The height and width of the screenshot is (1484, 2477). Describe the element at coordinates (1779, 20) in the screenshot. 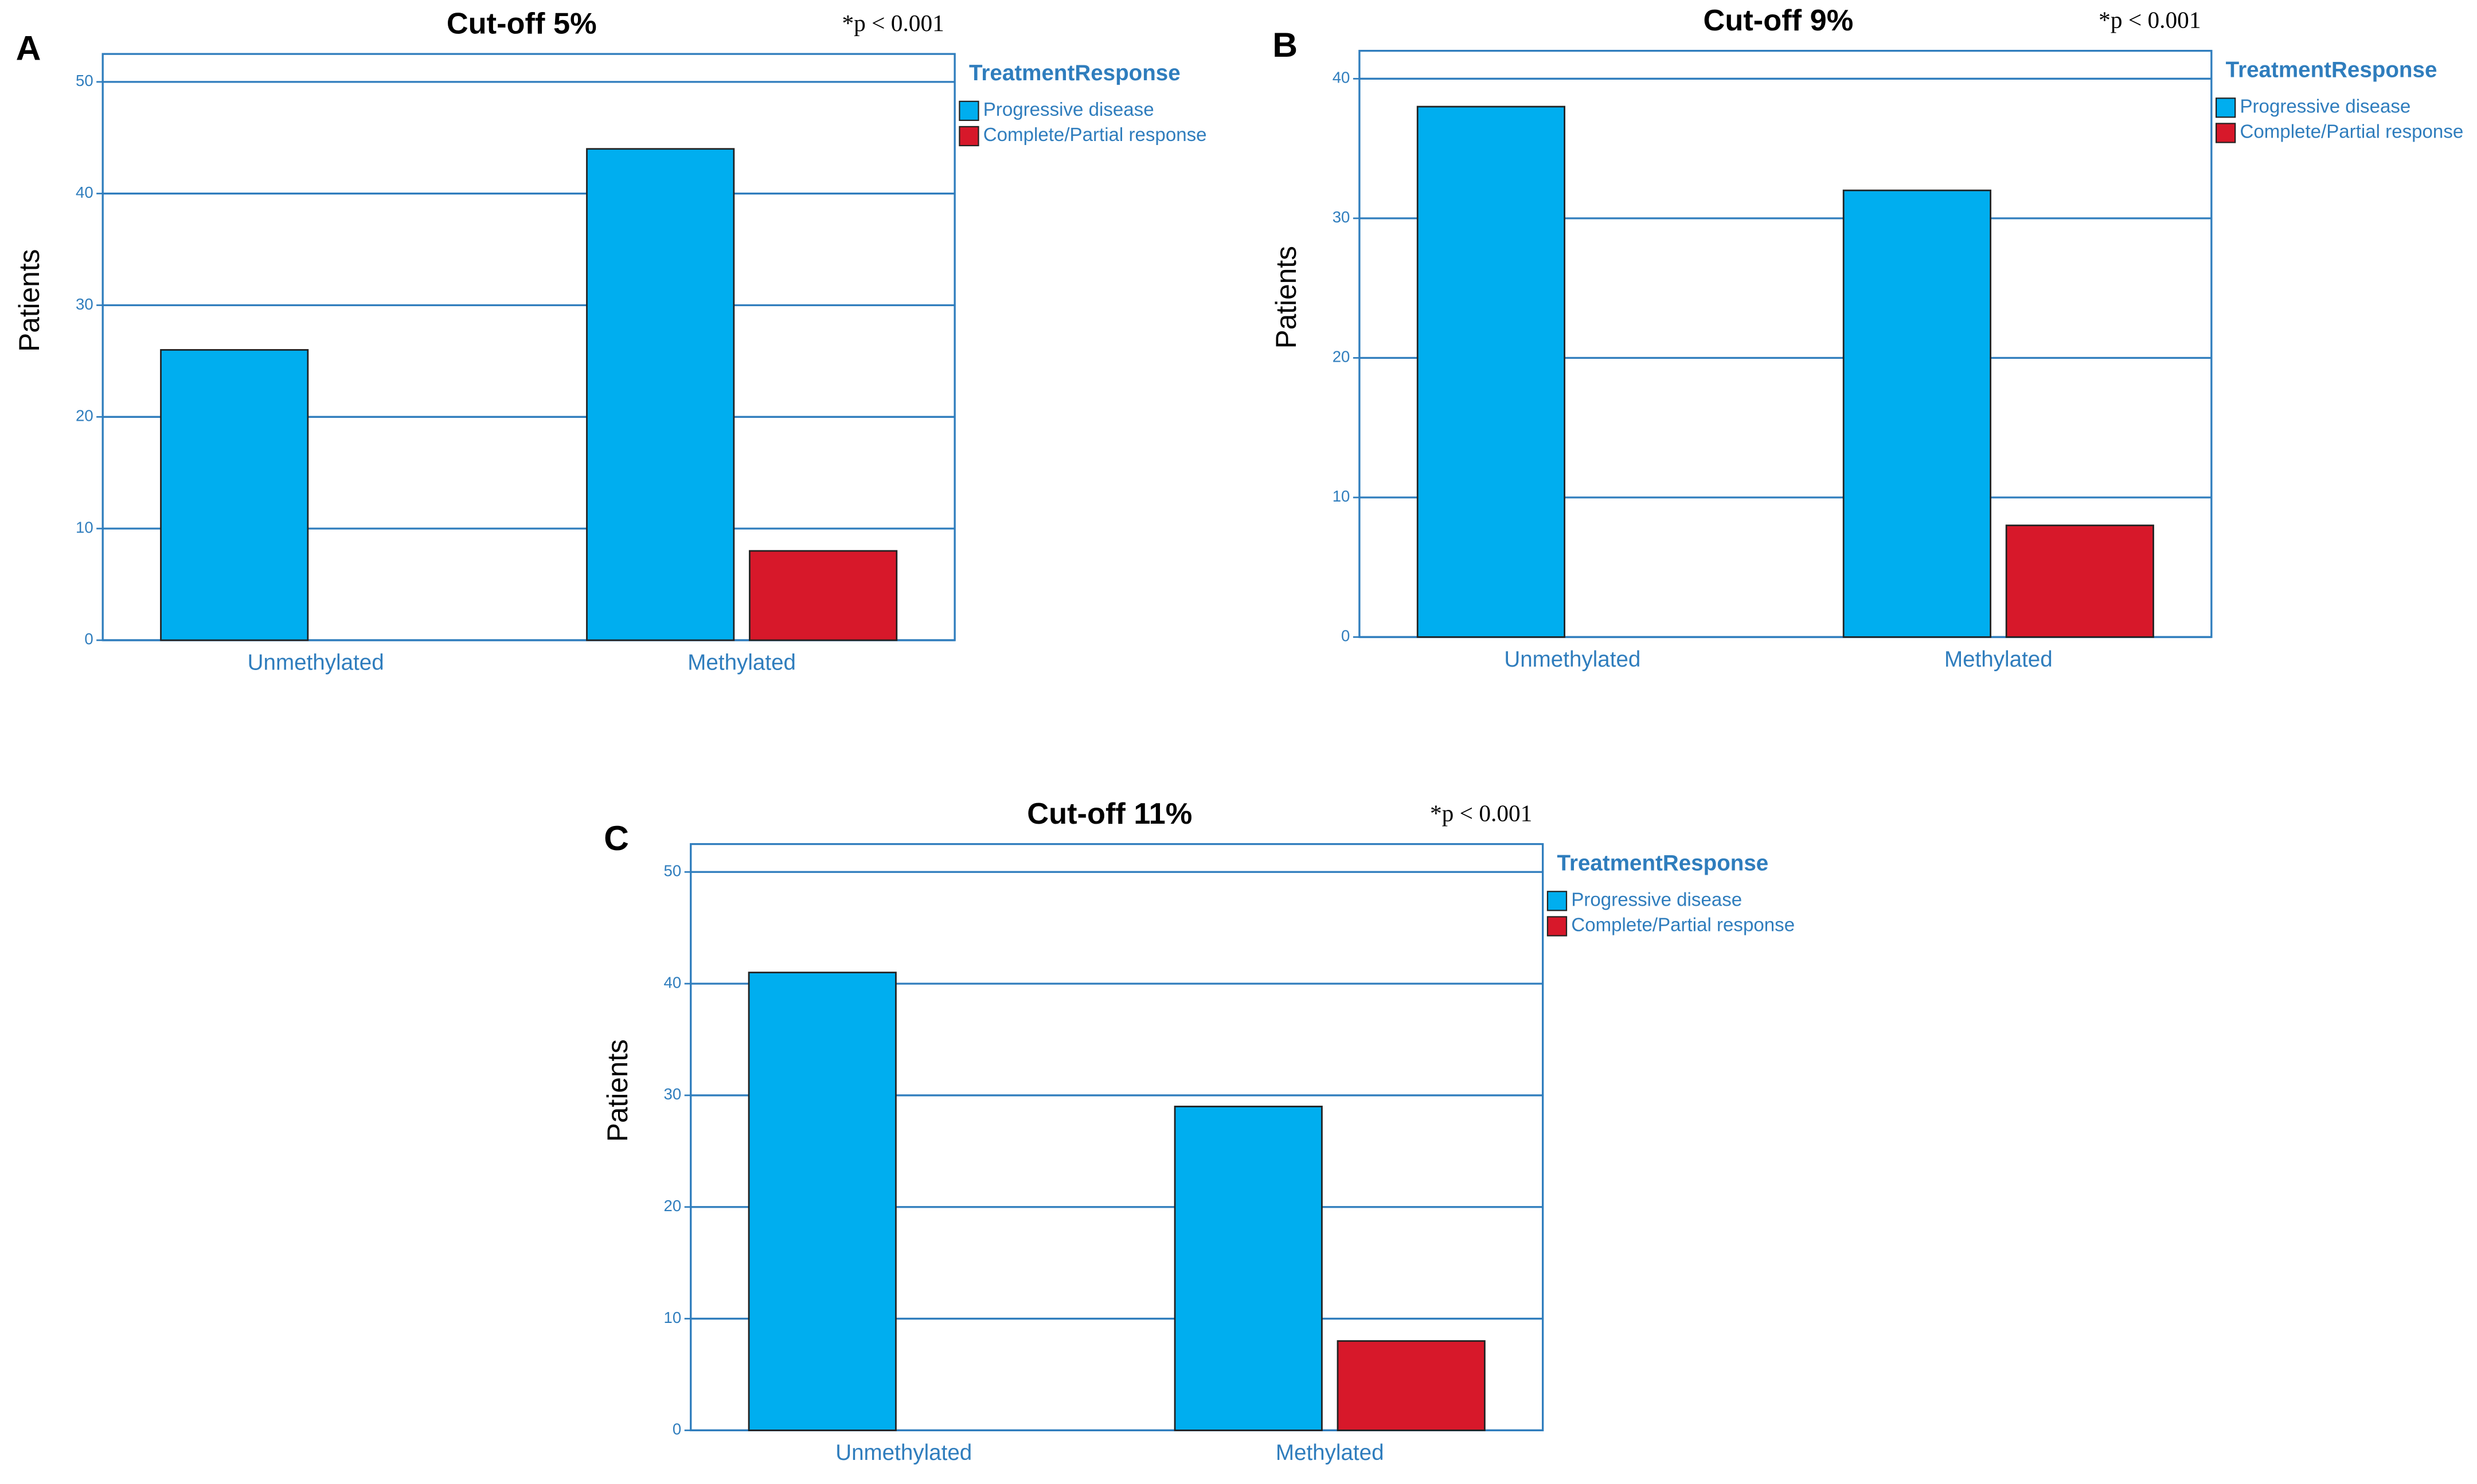

I see `chart-title: Cut-off 9%` at that location.